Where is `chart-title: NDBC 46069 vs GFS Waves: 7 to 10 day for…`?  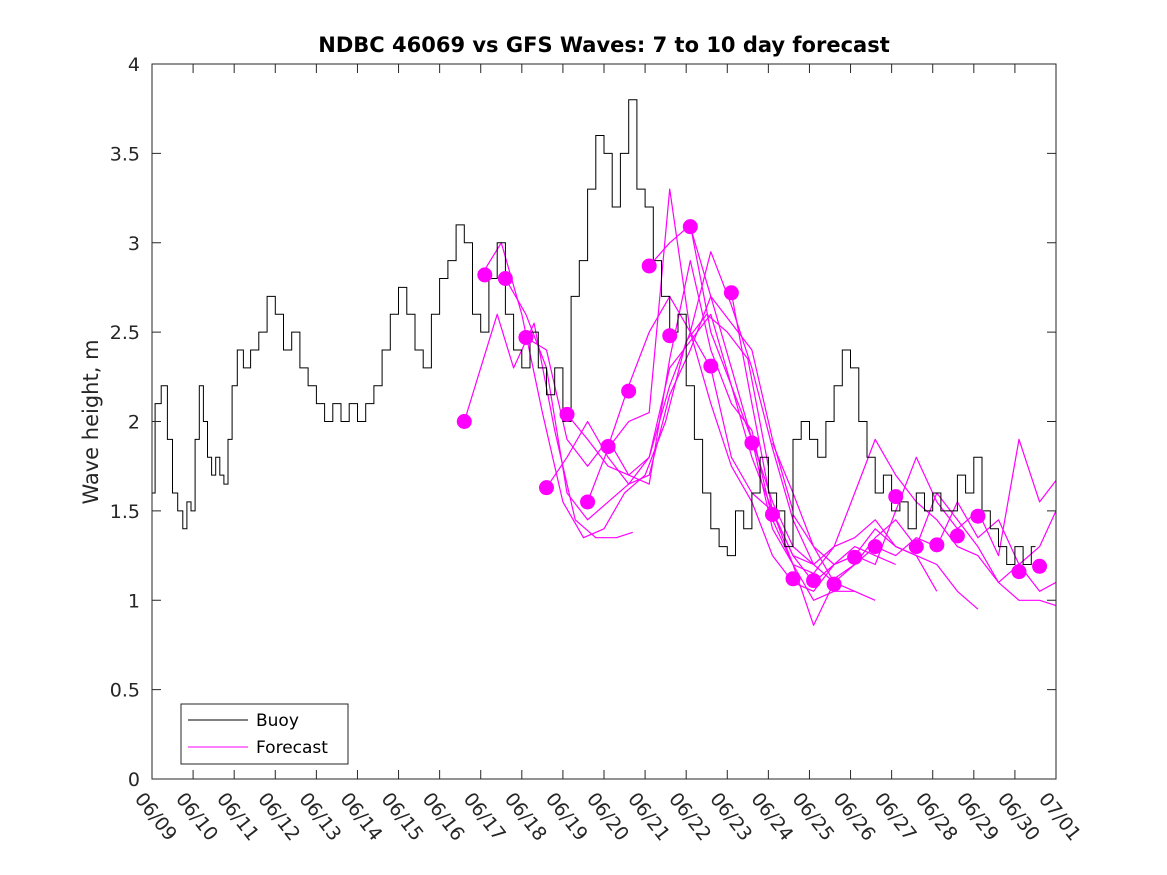
chart-title: NDBC 46069 vs GFS Waves: 7 to 10 day for… is located at coordinates (603, 45).